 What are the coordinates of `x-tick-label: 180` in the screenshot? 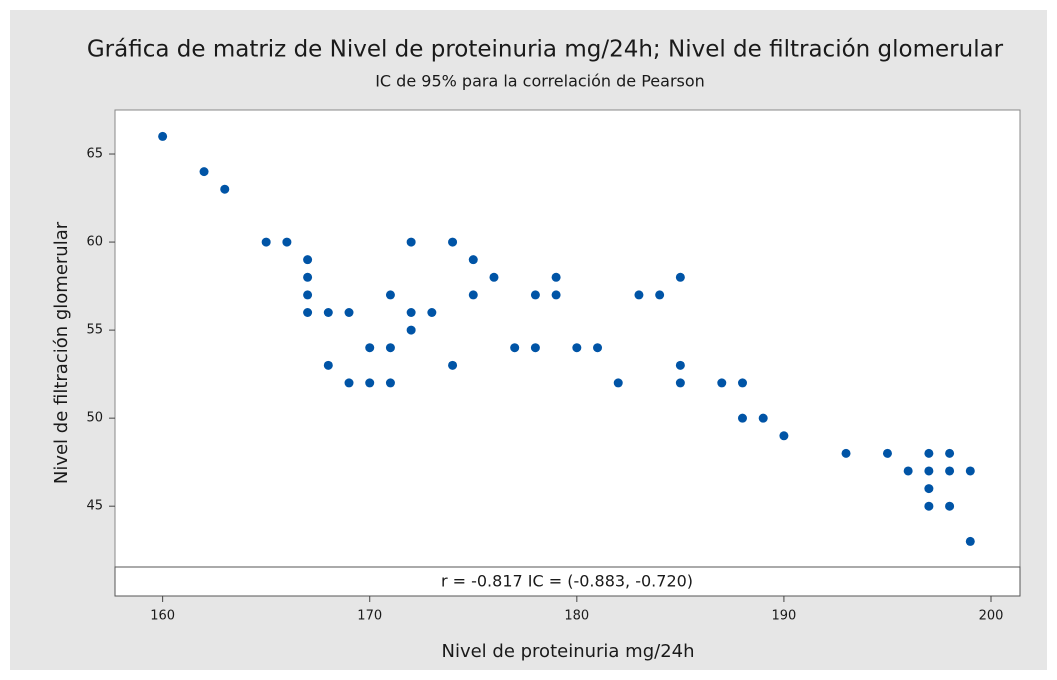 It's located at (576, 616).